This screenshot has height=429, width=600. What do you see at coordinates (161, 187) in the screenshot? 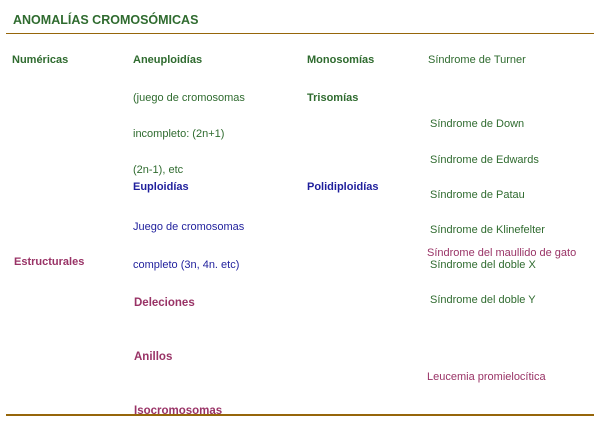
I see `subcategory-euploidias: Euploidías` at bounding box center [161, 187].